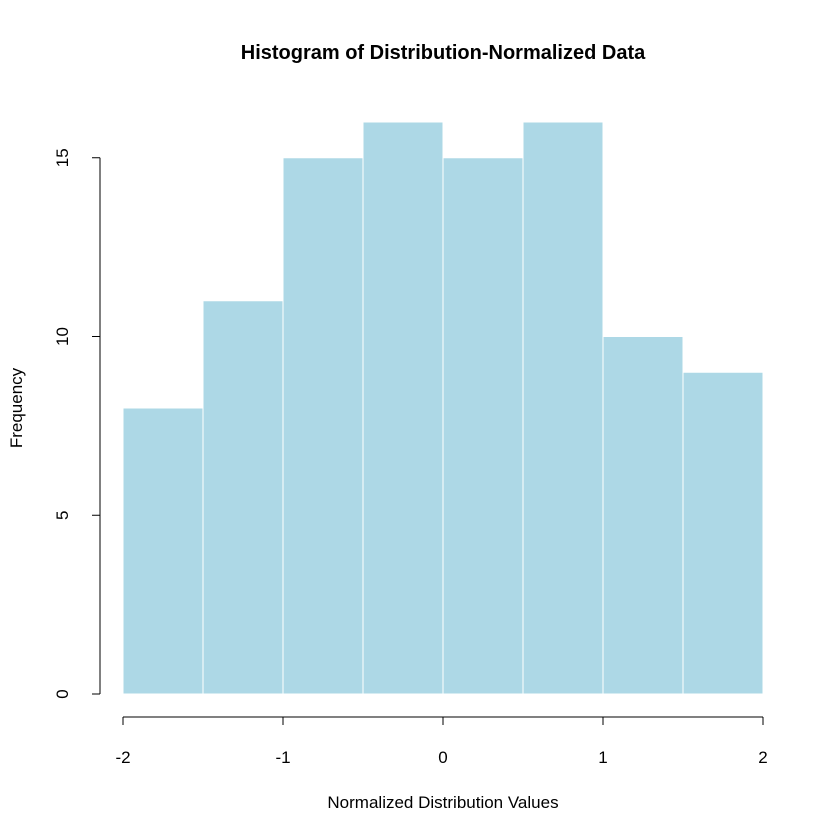  I want to click on x-tick-label: -2, so click(122, 757).